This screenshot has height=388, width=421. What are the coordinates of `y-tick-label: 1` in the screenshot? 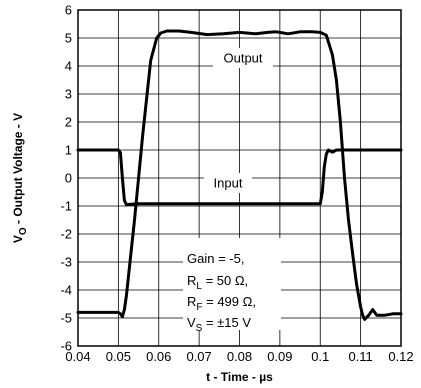 It's located at (68, 150).